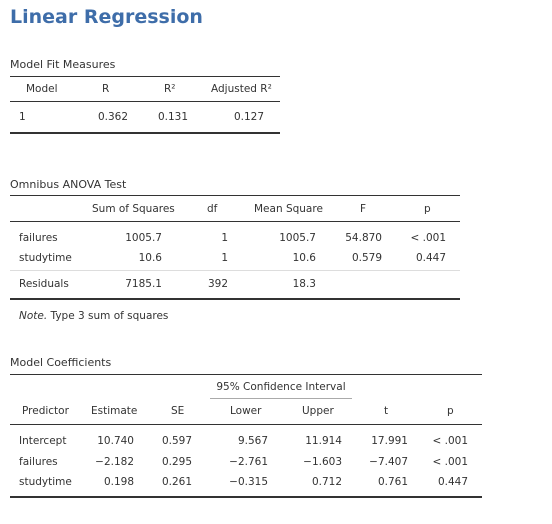 The width and height of the screenshot is (552, 524). What do you see at coordinates (450, 411) in the screenshot?
I see `coef-header-p: p` at bounding box center [450, 411].